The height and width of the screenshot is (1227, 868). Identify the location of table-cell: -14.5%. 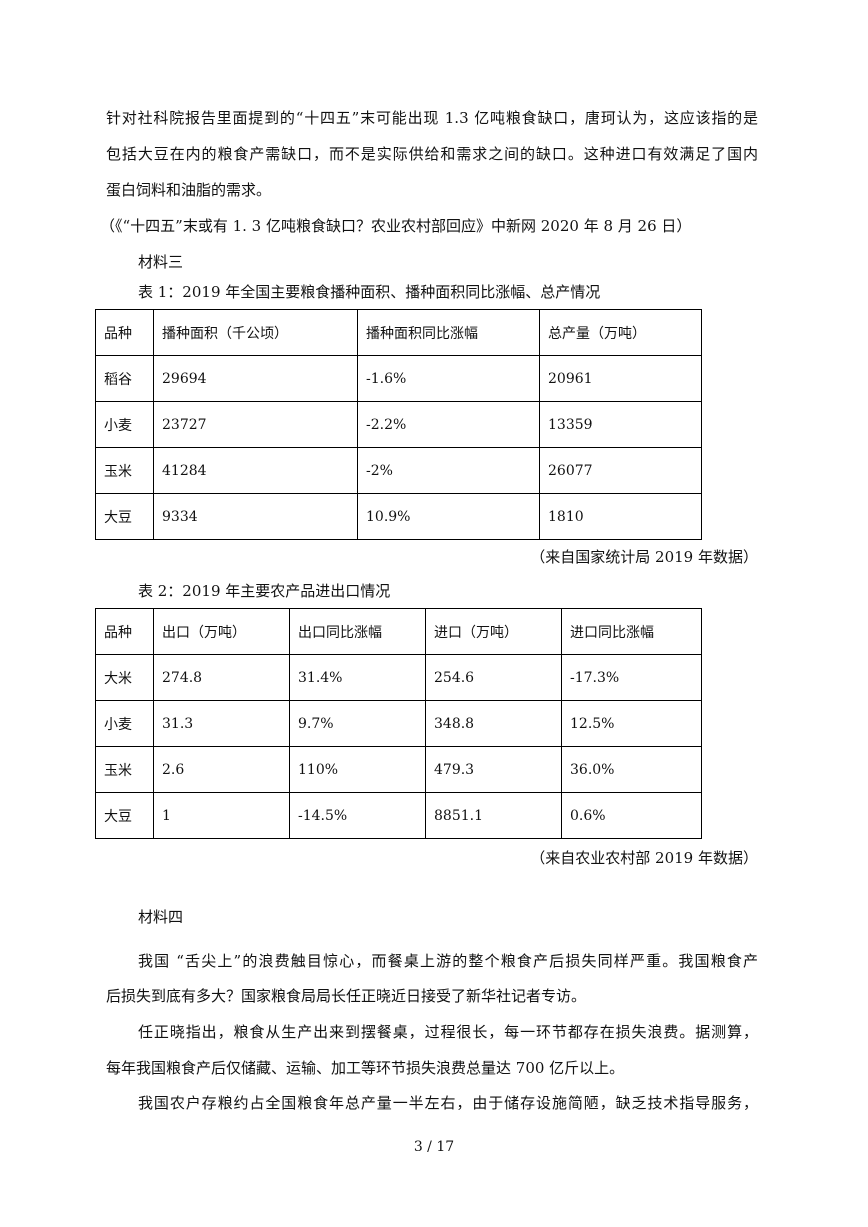
(357, 815).